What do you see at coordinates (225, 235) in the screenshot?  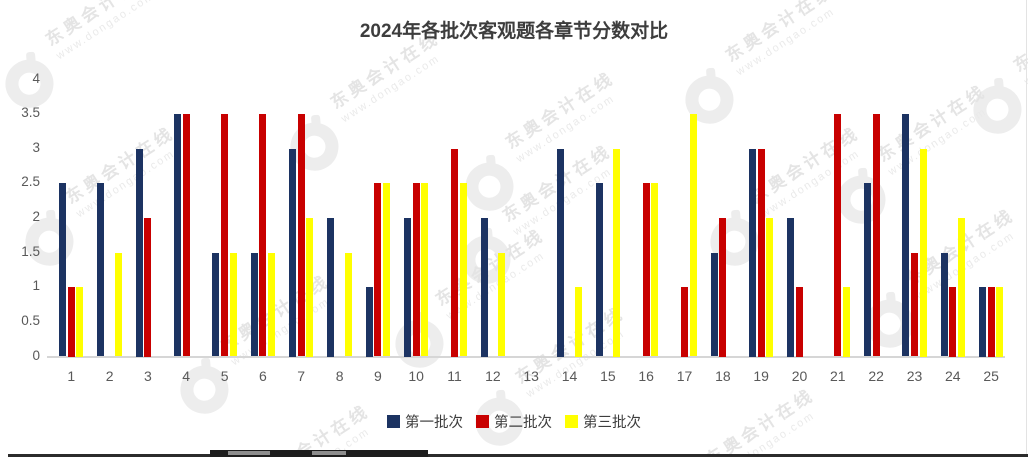 I see `bar-series2-ch5` at bounding box center [225, 235].